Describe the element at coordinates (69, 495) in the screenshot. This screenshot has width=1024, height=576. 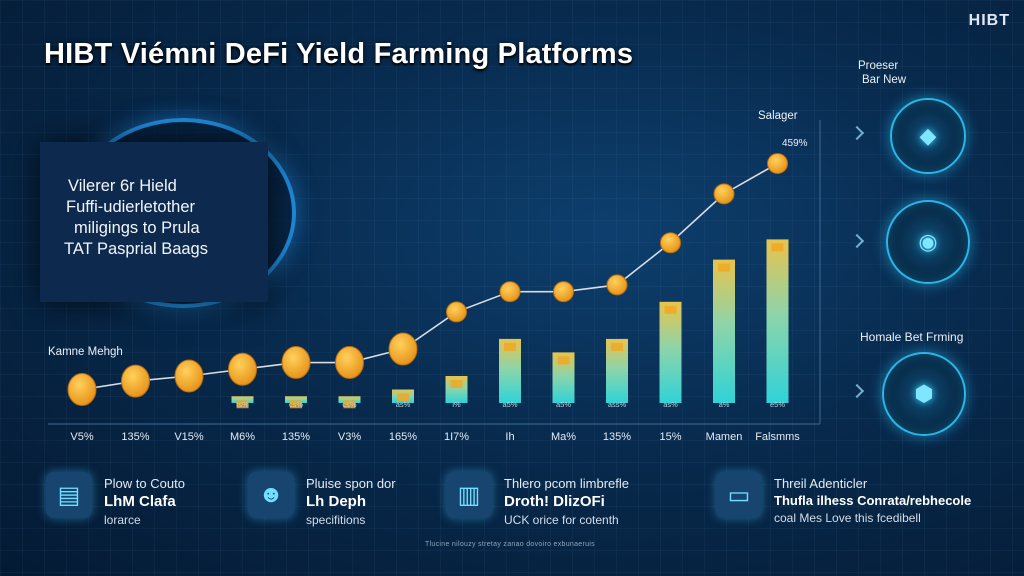
I see `document-icon: ▤` at that location.